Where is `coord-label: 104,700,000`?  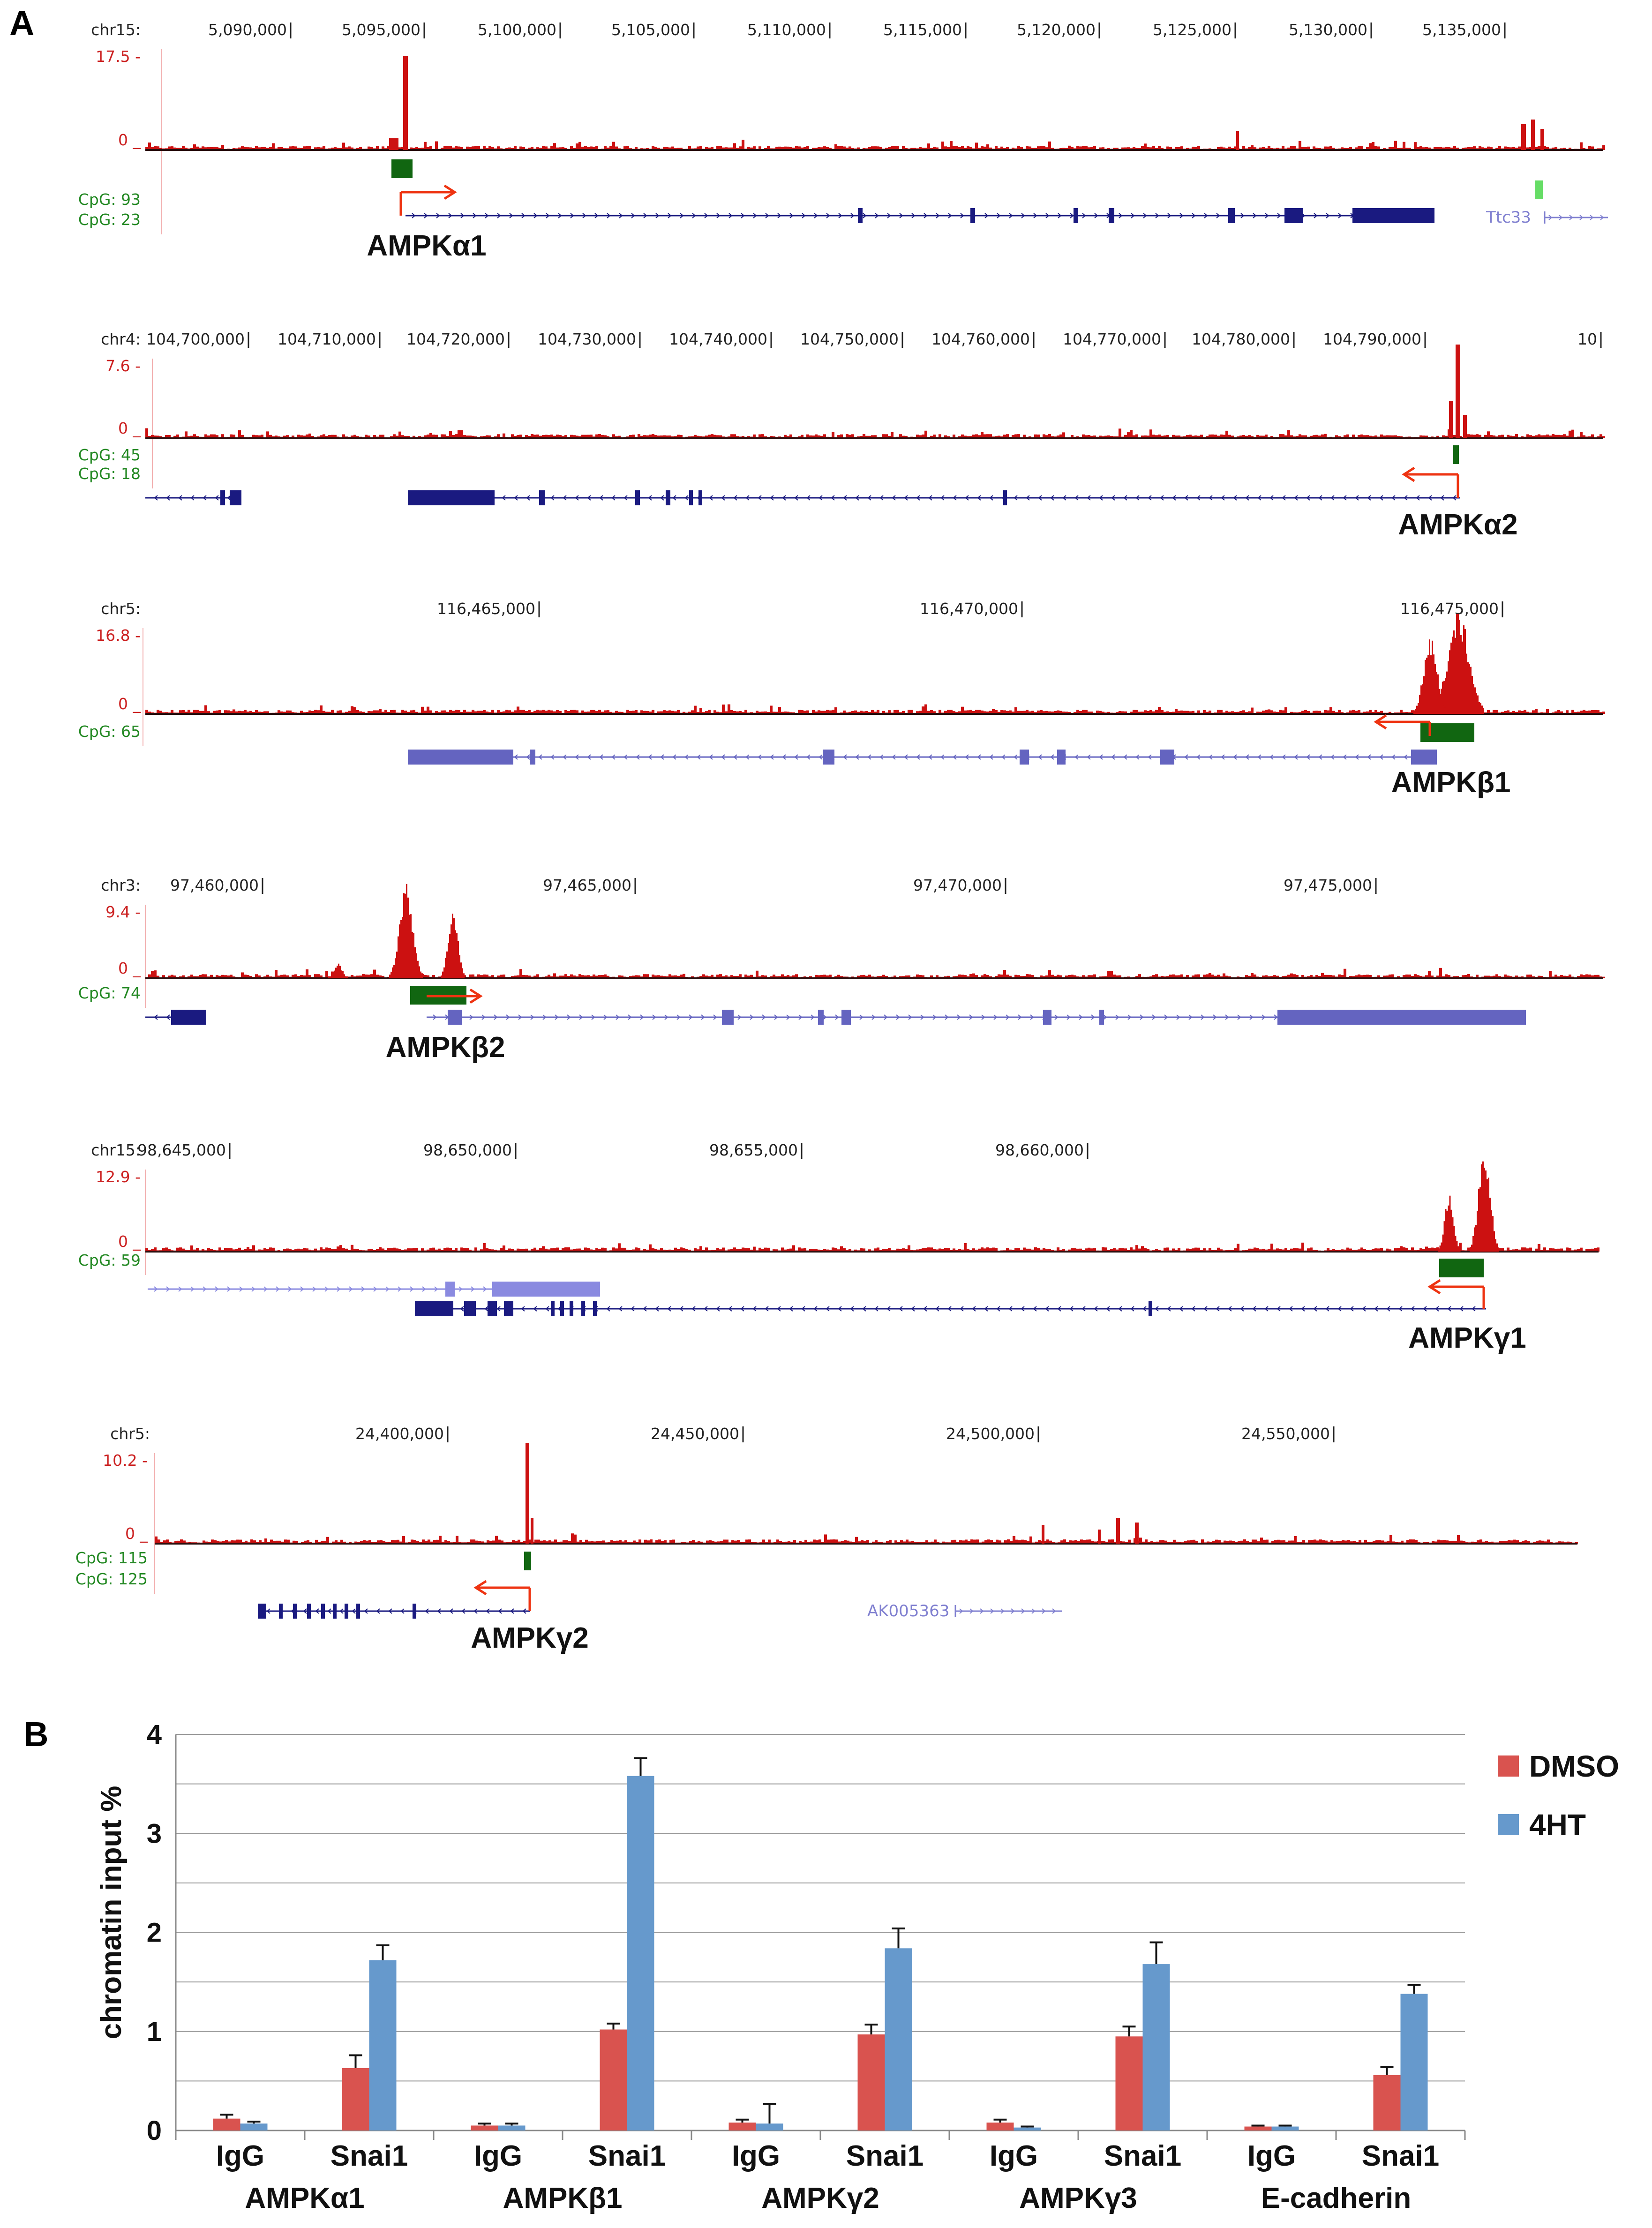 coord-label: 104,700,000 is located at coordinates (195, 339).